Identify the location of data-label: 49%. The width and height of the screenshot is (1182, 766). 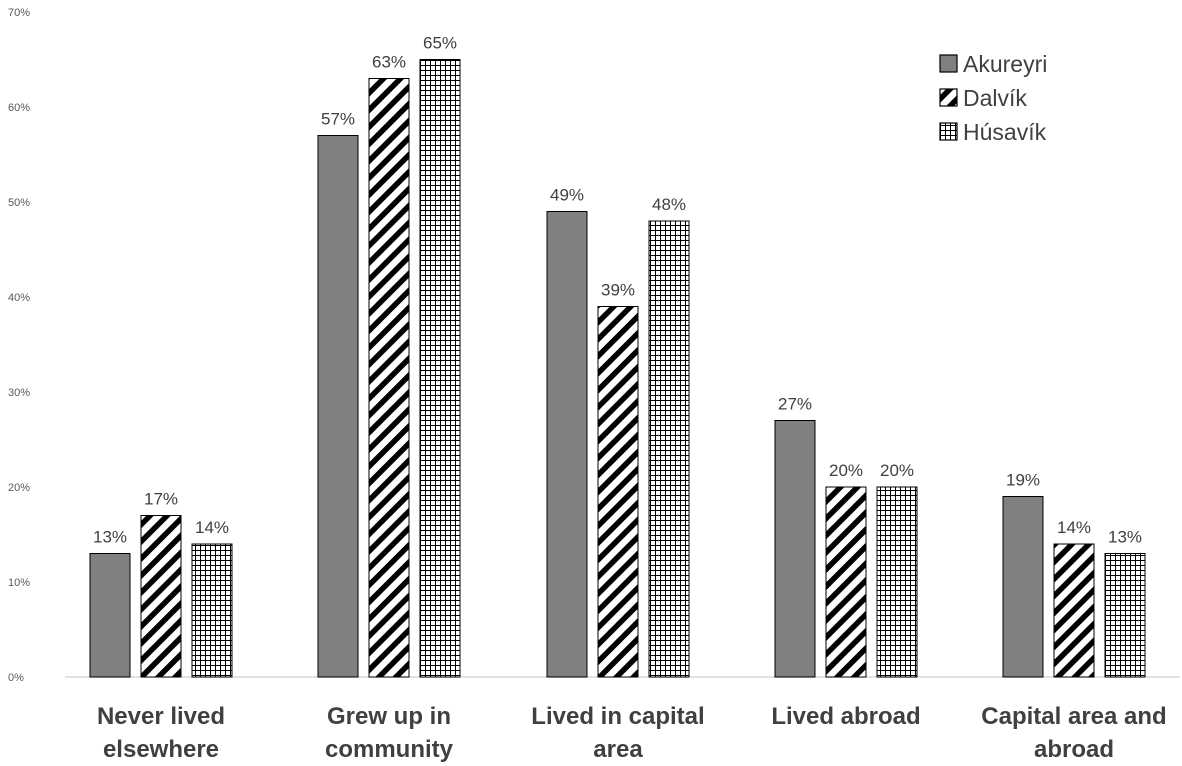
(567, 195).